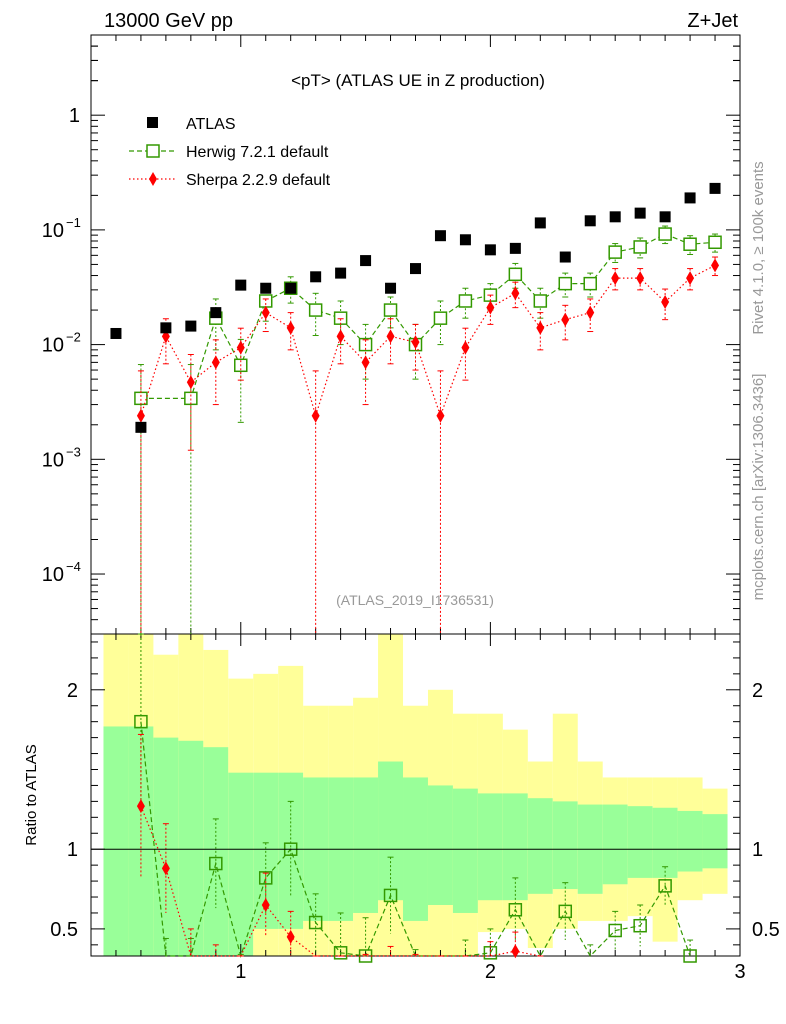 This screenshot has width=786, height=1024. What do you see at coordinates (490, 972) in the screenshot?
I see `x-tick-label: 2` at bounding box center [490, 972].